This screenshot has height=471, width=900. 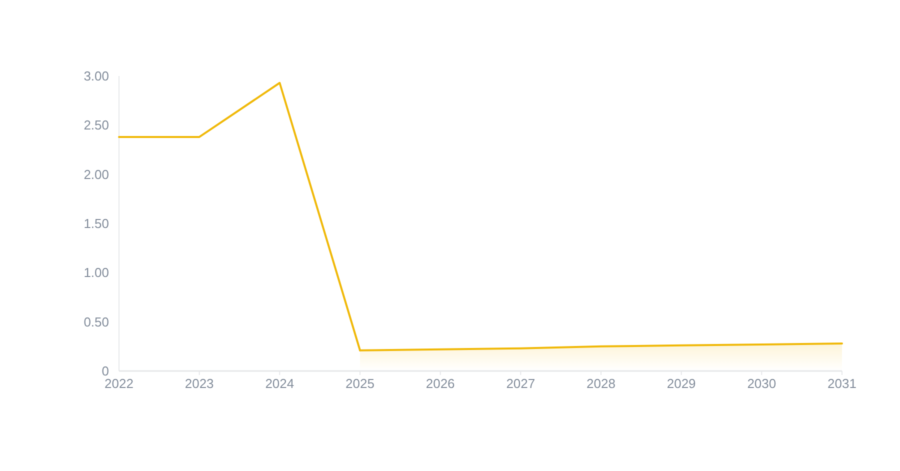 I want to click on x-tick-label: 2024, so click(x=279, y=383).